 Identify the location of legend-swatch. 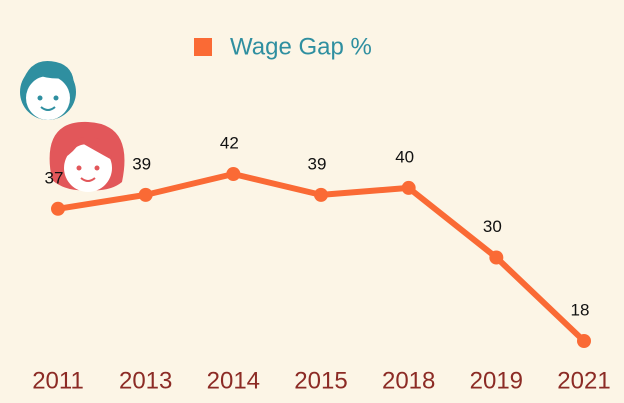
(203, 47).